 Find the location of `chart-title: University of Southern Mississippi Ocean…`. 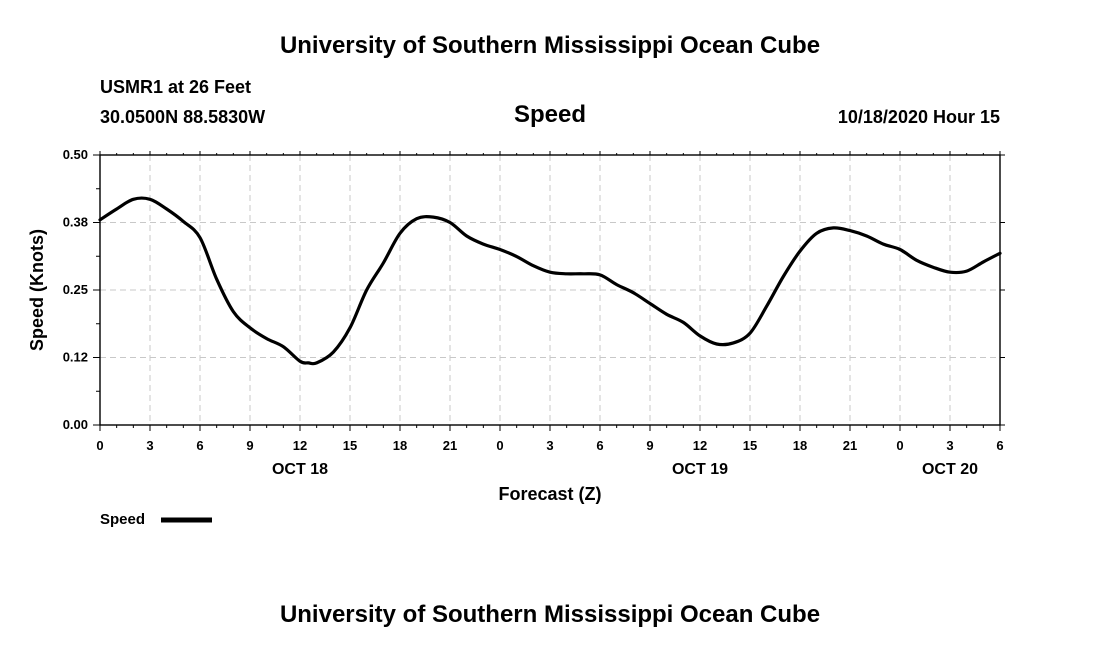

chart-title: University of Southern Mississippi Ocean… is located at coordinates (550, 45).